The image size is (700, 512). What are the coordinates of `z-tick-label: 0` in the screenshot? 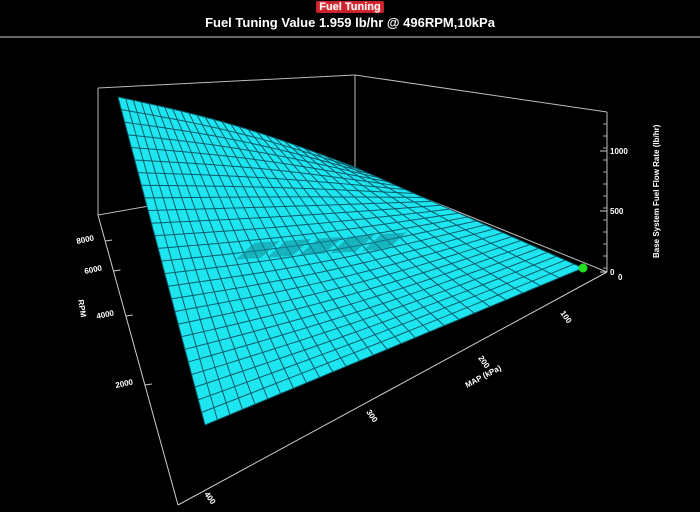 It's located at (612, 272).